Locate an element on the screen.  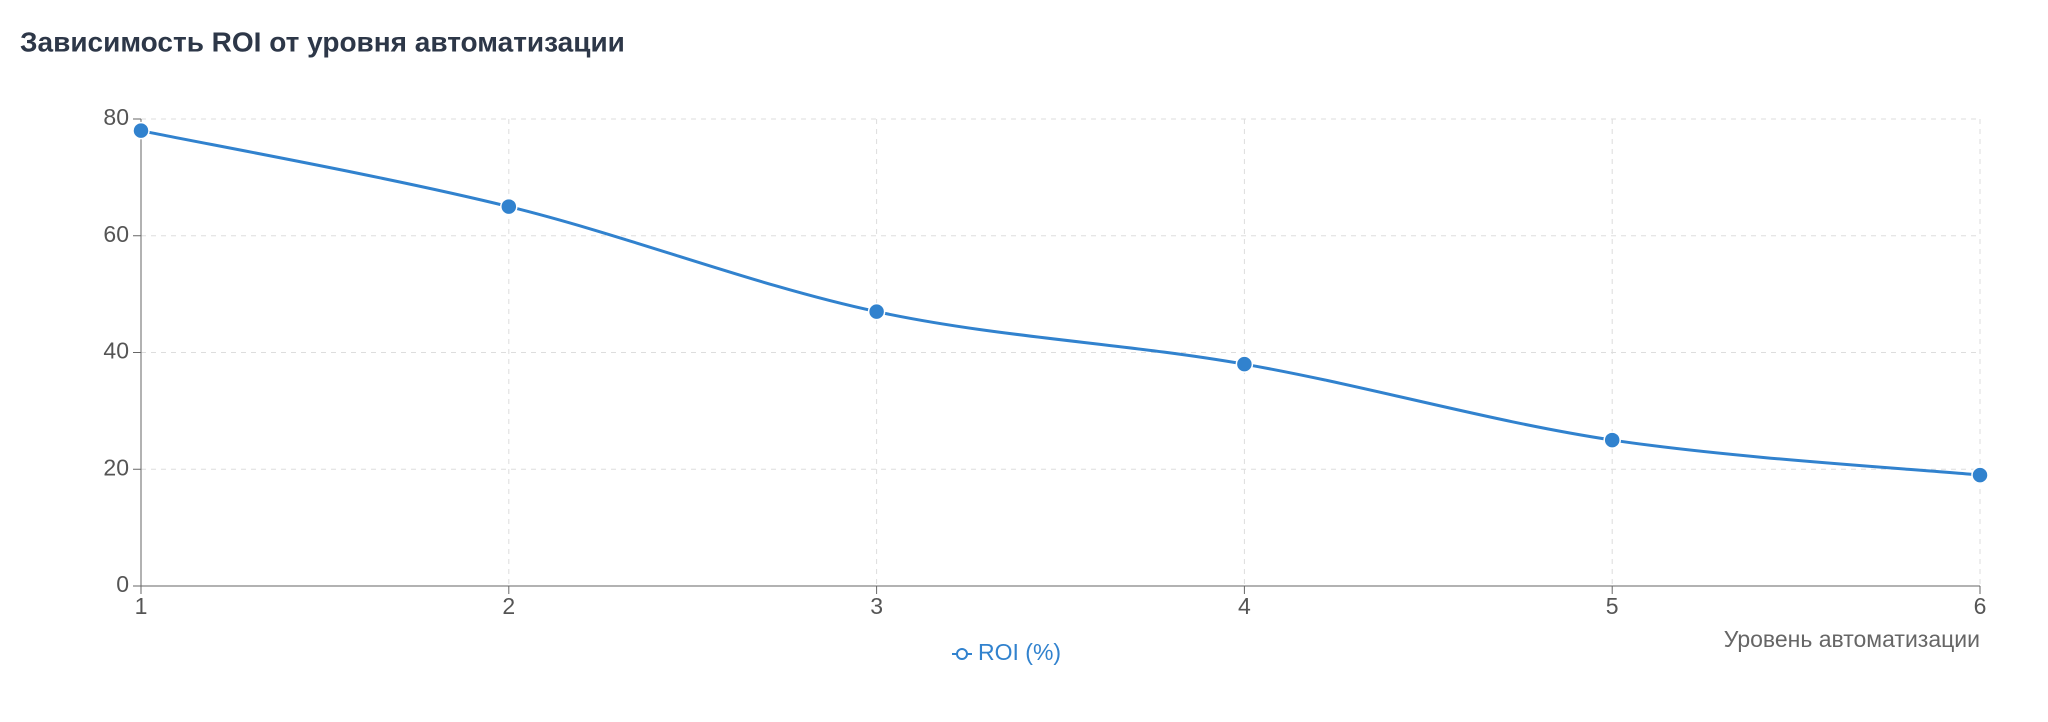
legend-marker is located at coordinates (962, 654).